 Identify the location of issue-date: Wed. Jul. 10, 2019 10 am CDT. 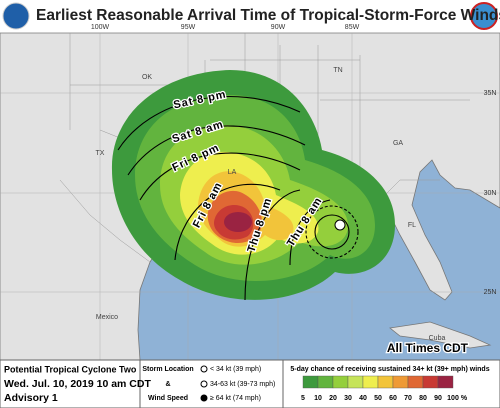
(77, 384).